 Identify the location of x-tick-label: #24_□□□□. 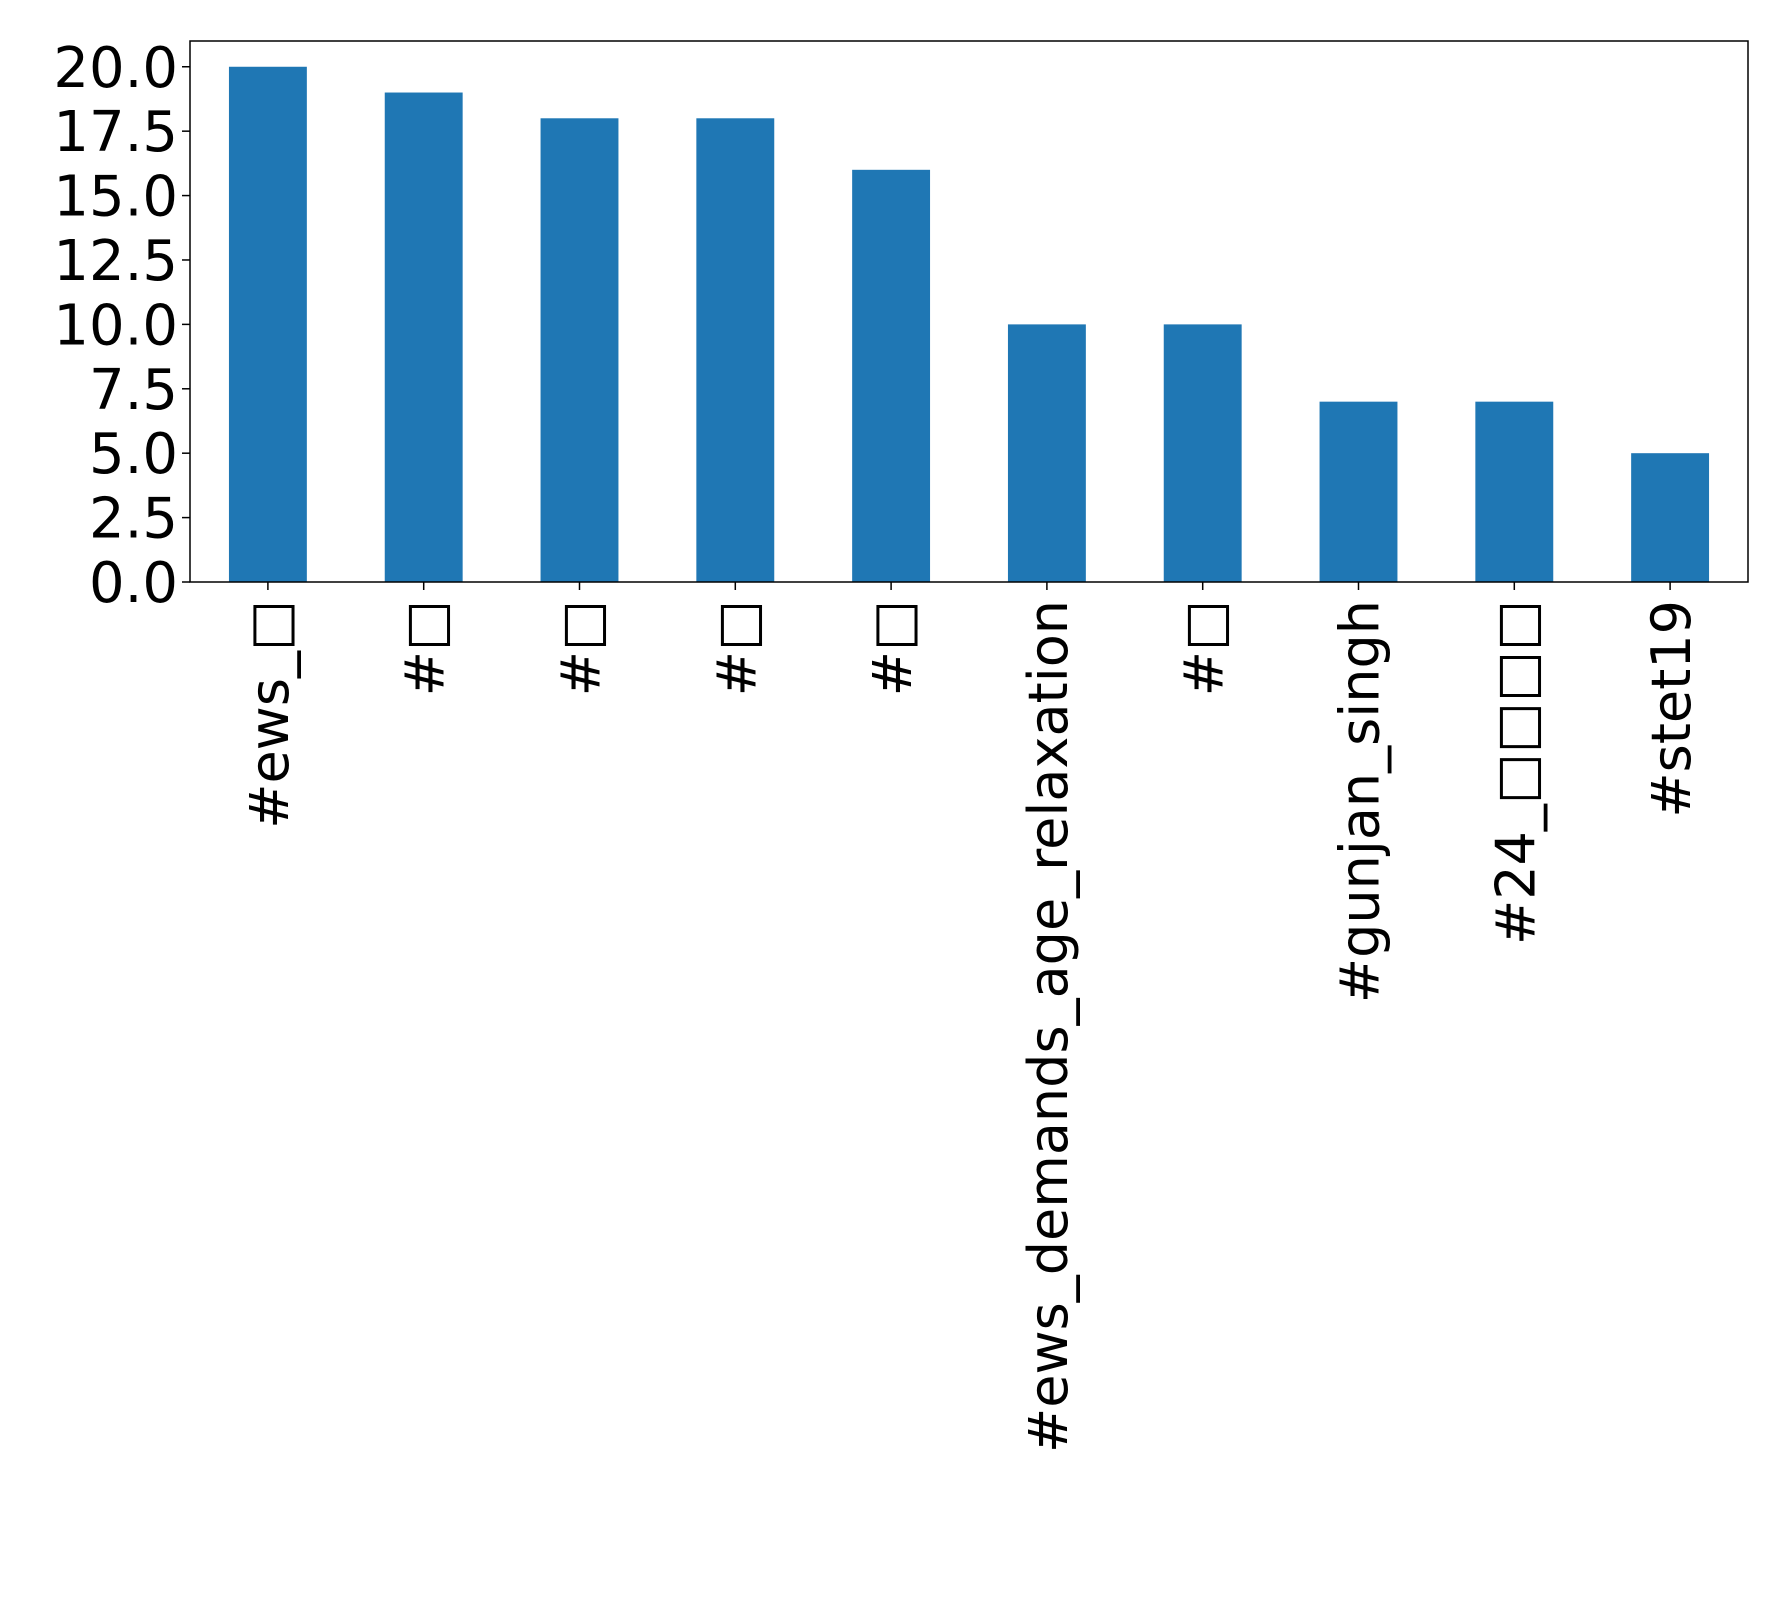
(1515, 772).